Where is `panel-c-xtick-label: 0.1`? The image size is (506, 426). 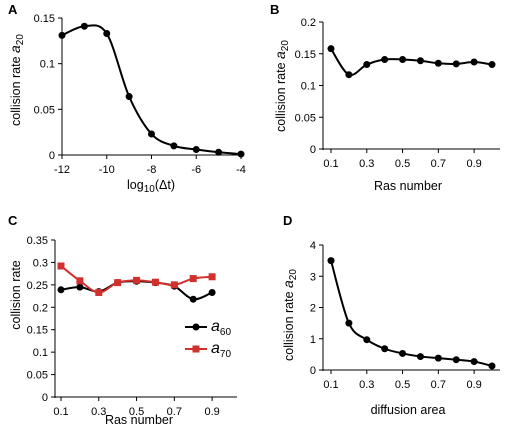 panel-c-xtick-label: 0.1 is located at coordinates (60, 412).